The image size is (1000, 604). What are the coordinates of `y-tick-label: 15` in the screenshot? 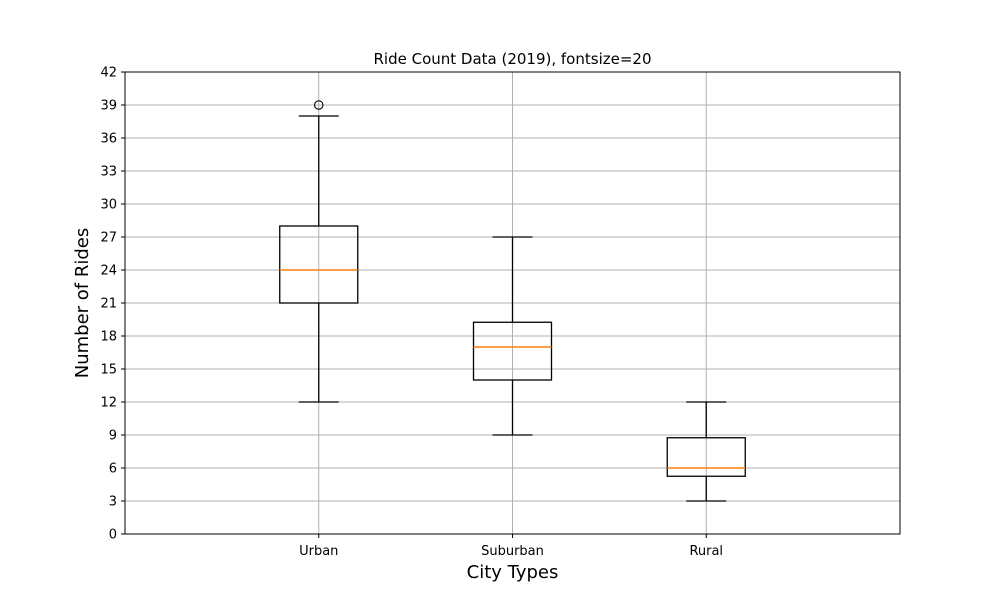 It's located at (108, 370).